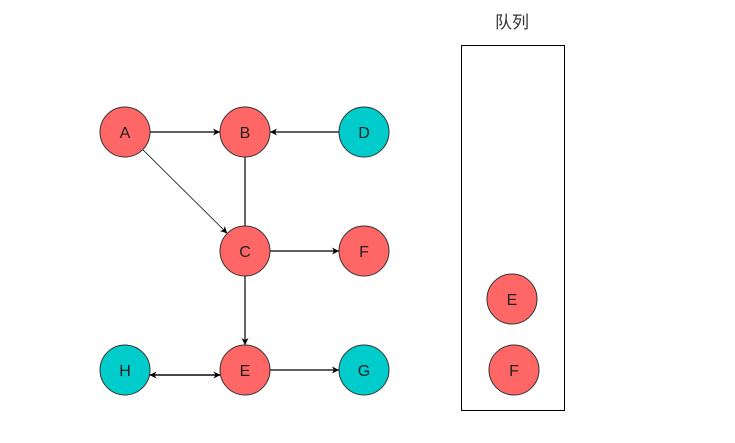 The width and height of the screenshot is (735, 443). What do you see at coordinates (513, 334) in the screenshot?
I see `queue-items: EF` at bounding box center [513, 334].